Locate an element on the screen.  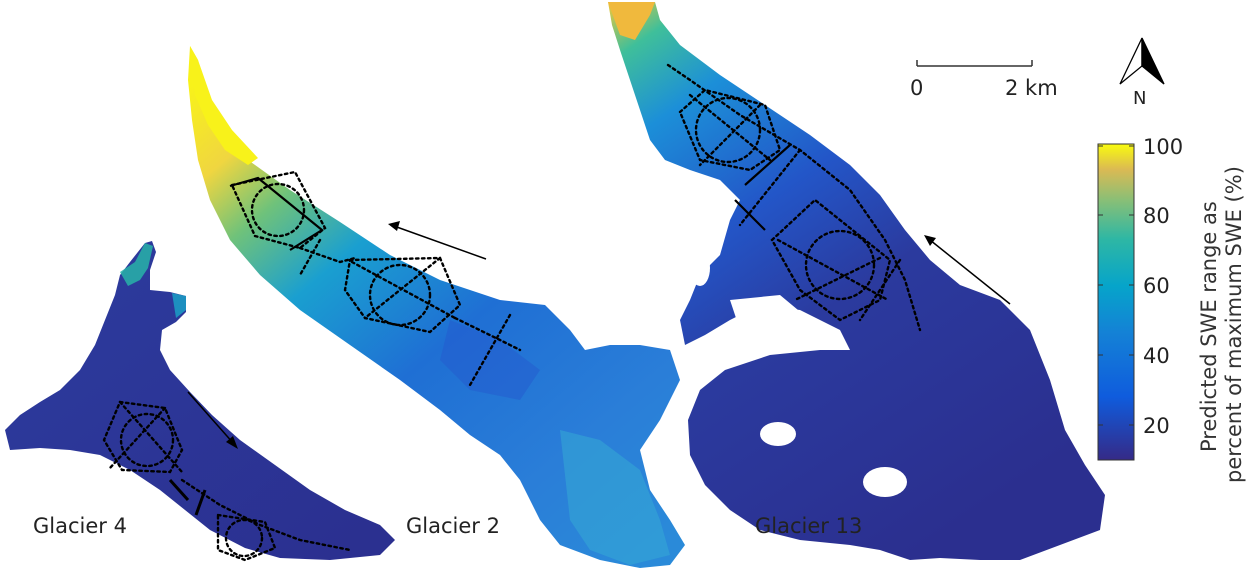
colorbar-tick-60: 60 is located at coordinates (1156, 286).